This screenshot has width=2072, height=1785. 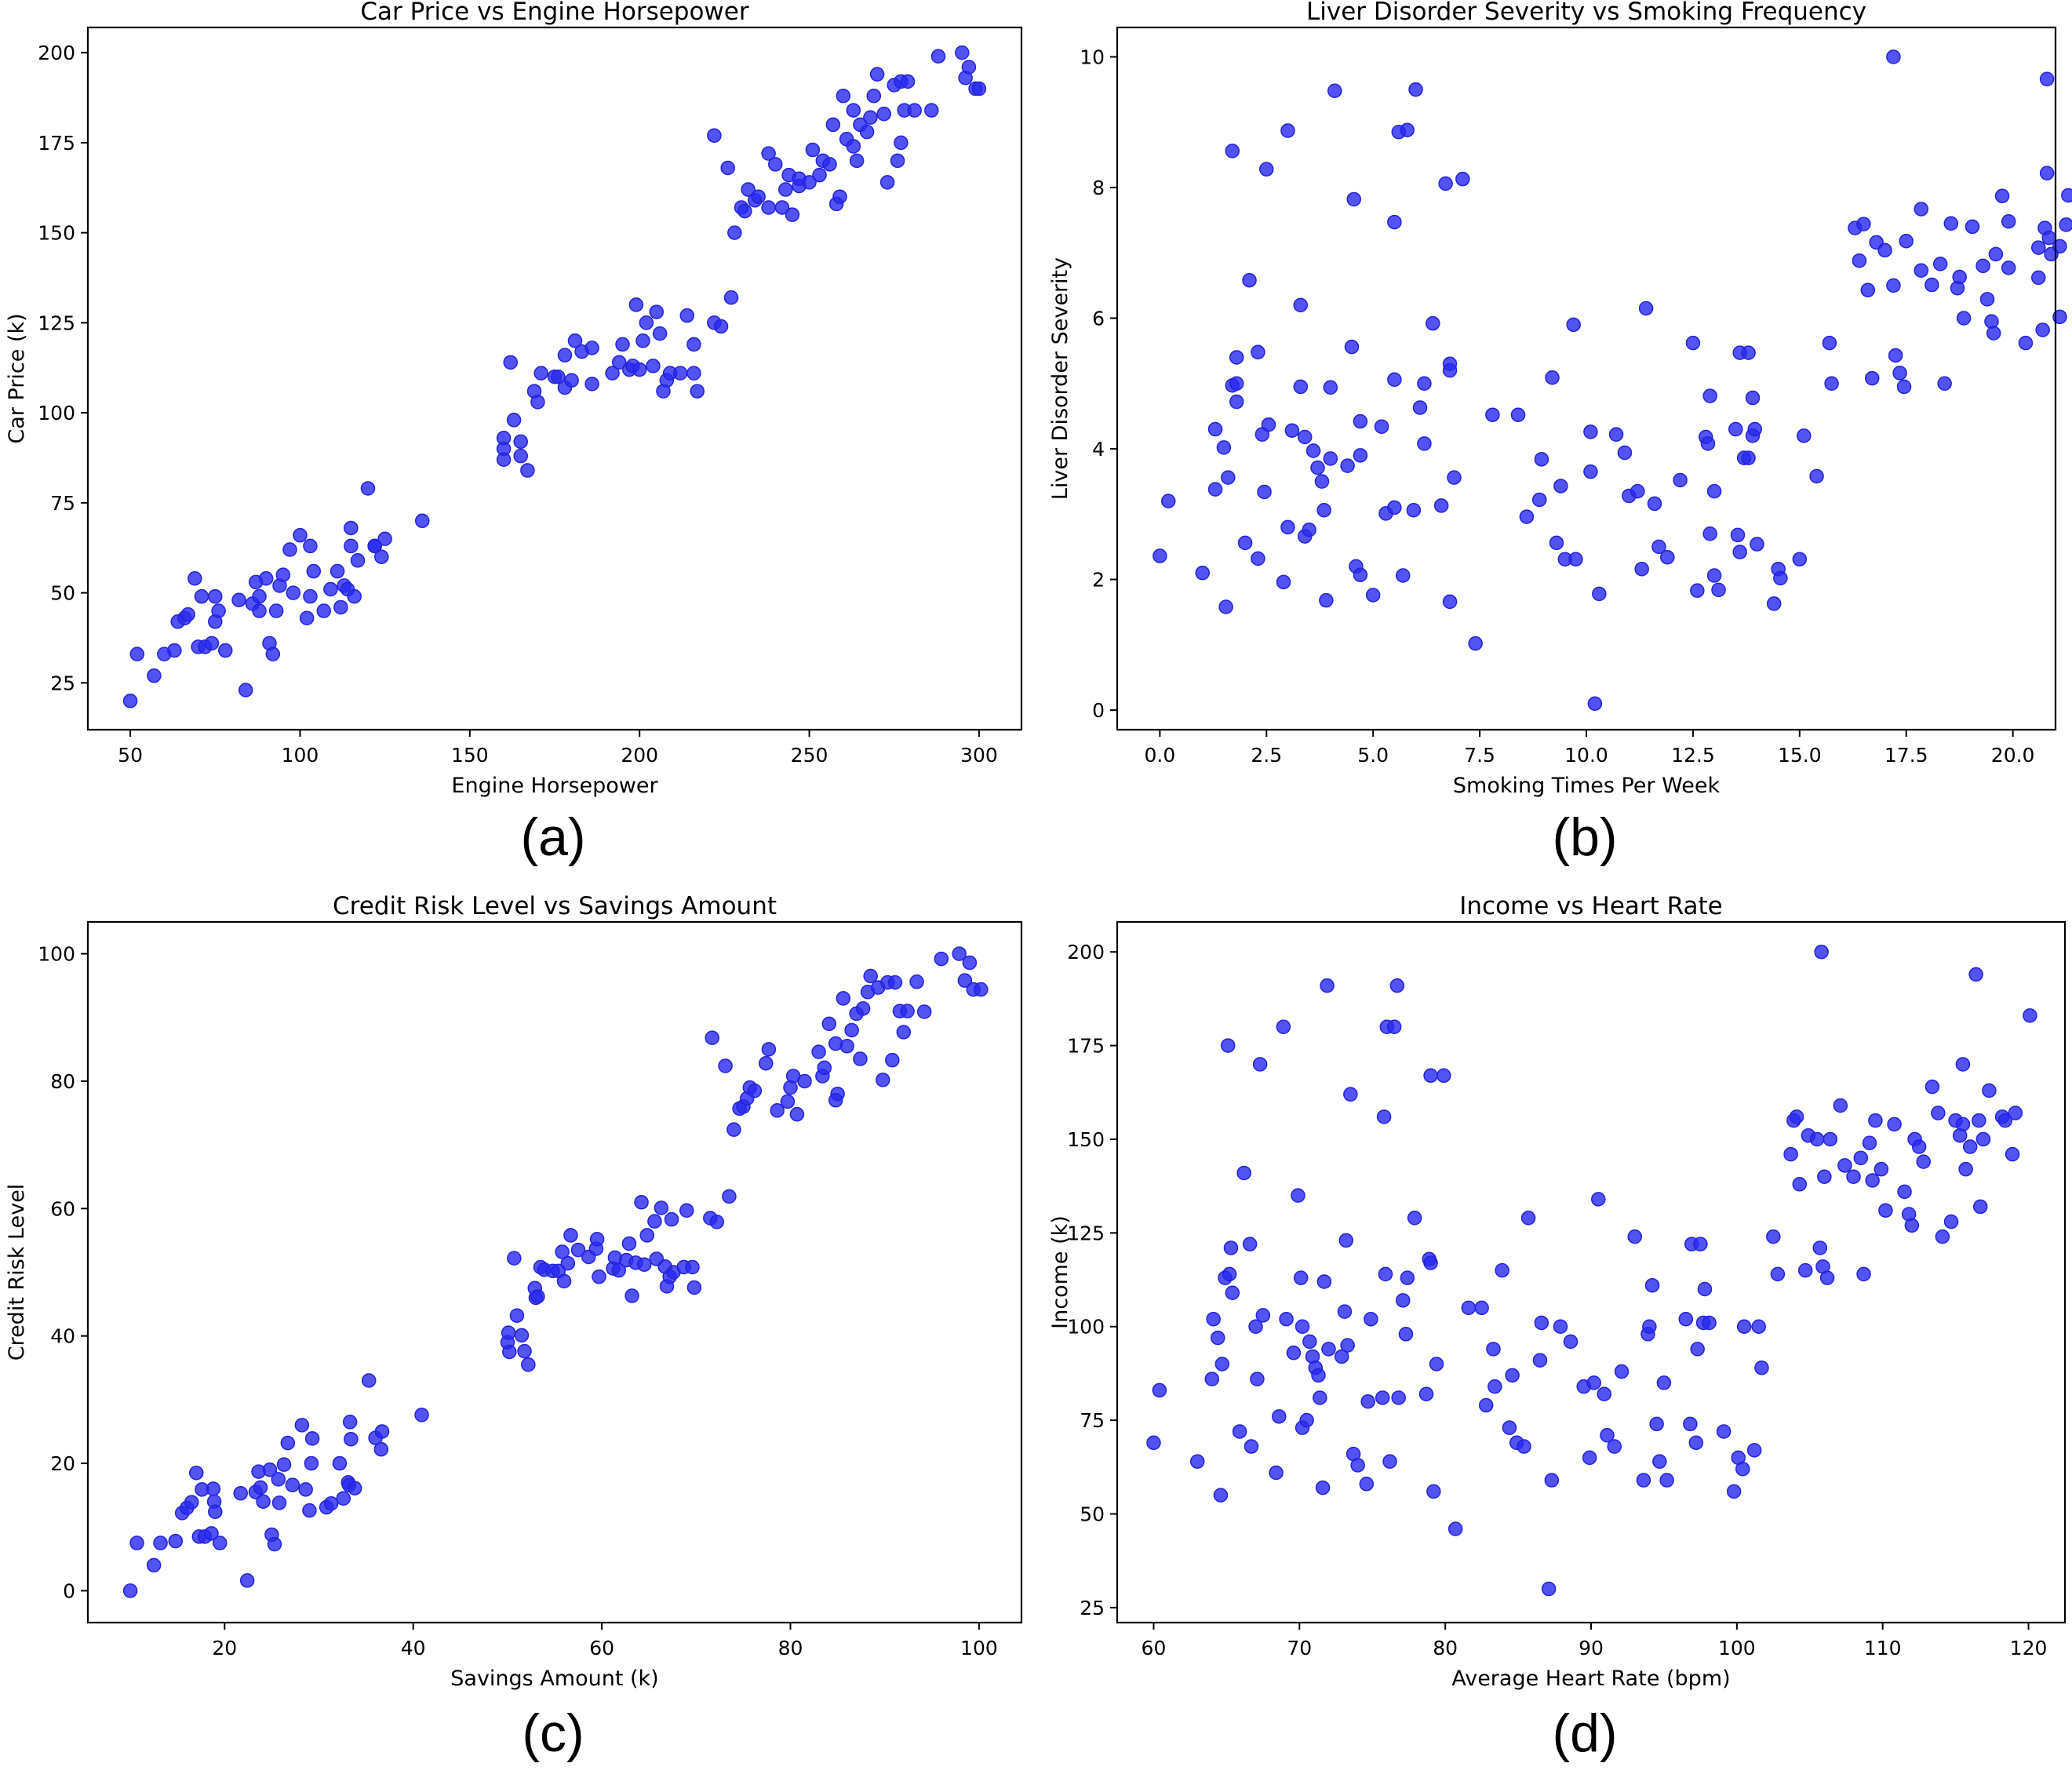 What do you see at coordinates (56, 954) in the screenshot?
I see `y-tick-label: 100` at bounding box center [56, 954].